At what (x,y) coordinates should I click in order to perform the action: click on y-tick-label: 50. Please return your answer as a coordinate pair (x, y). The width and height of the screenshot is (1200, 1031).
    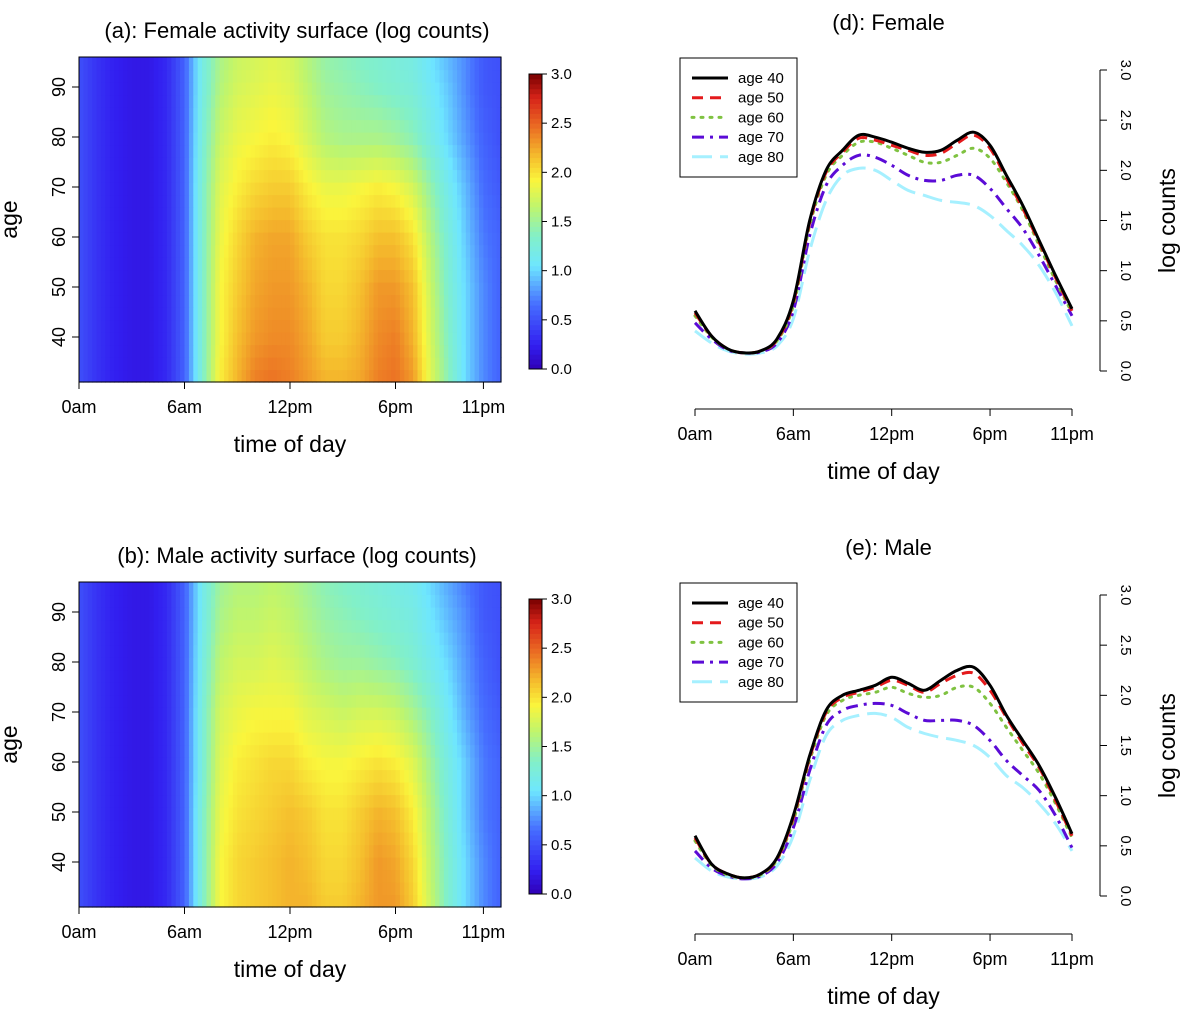
    Looking at the image, I should click on (59, 287).